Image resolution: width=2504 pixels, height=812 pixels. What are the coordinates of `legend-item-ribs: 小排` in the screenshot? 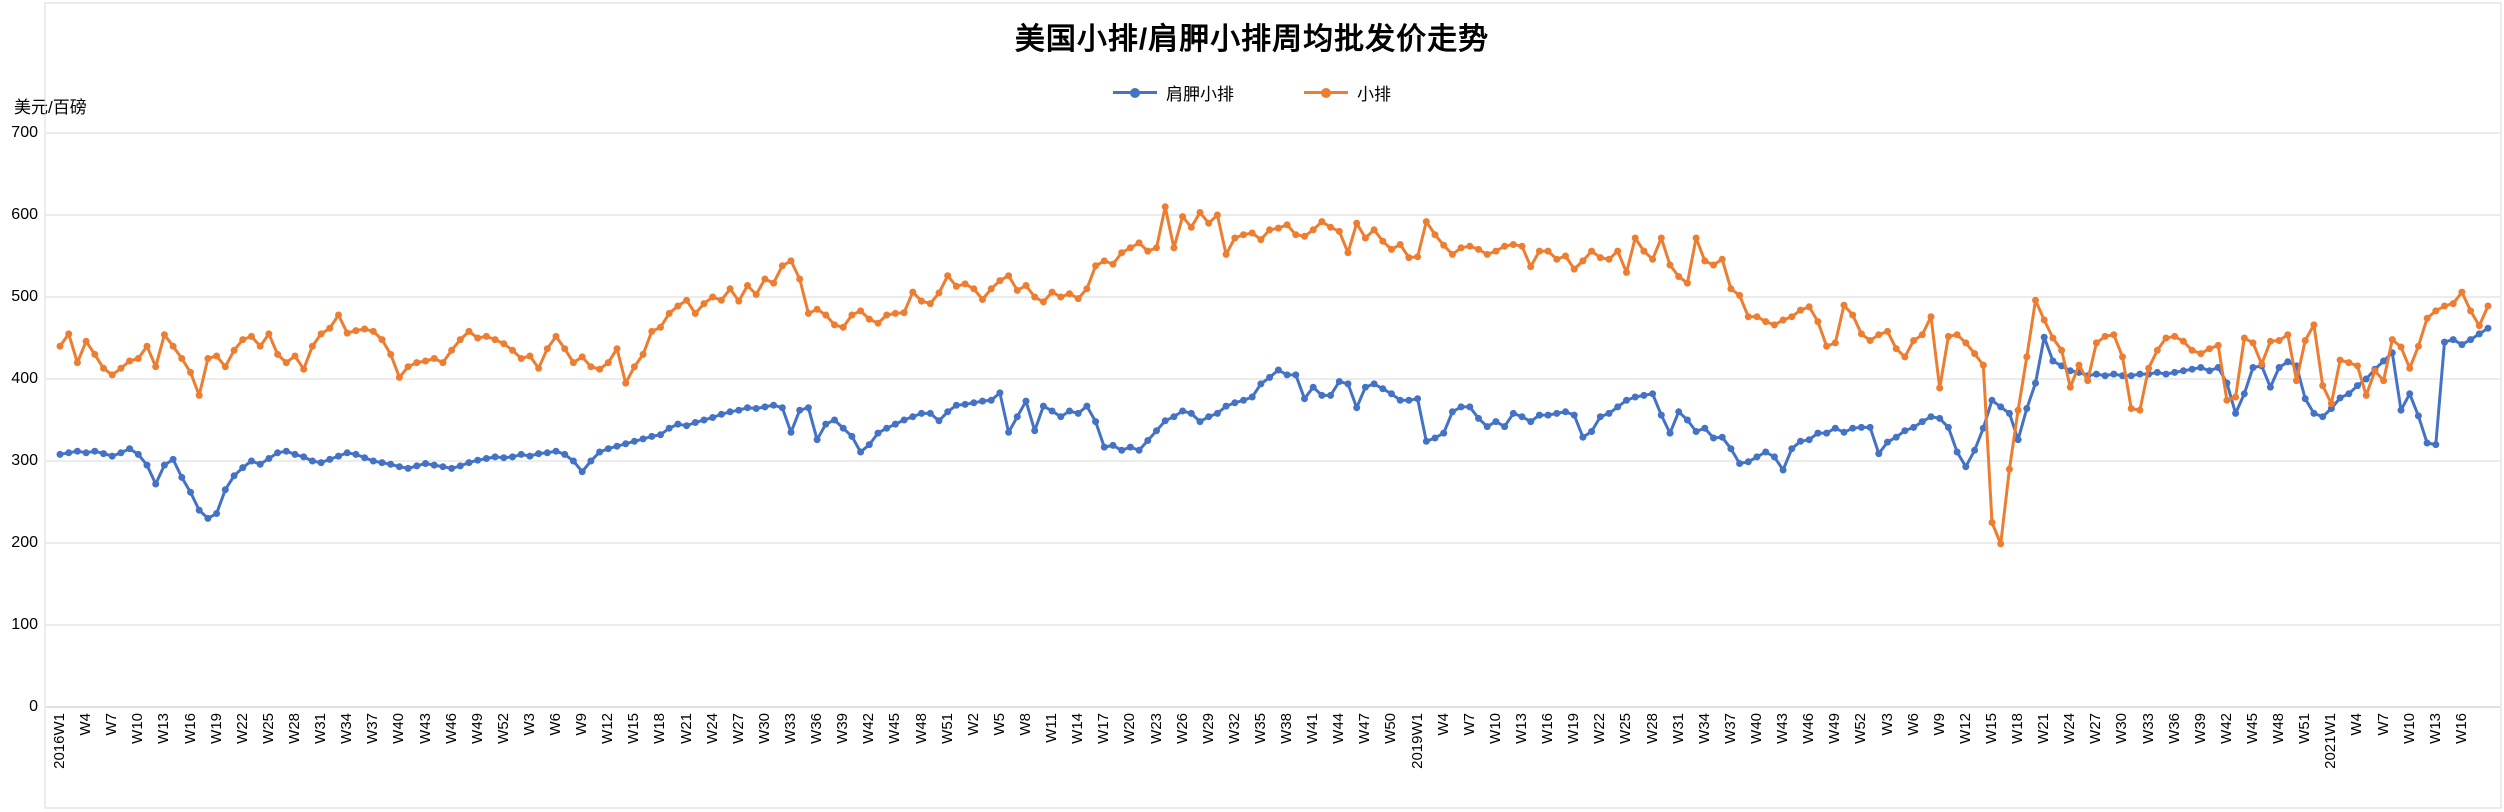 It's located at (1347, 92).